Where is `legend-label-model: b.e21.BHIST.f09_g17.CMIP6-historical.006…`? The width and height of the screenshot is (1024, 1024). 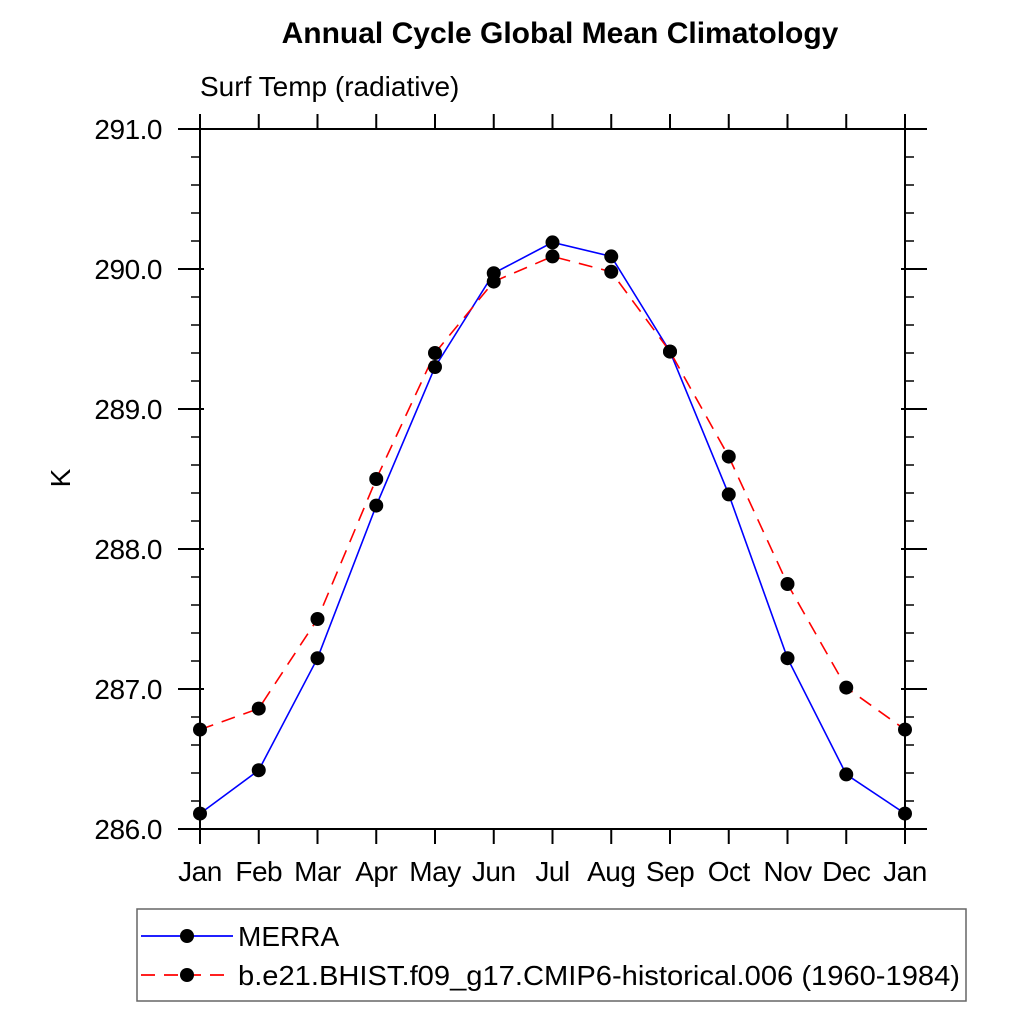 legend-label-model: b.e21.BHIST.f09_g17.CMIP6-historical.006… is located at coordinates (599, 975).